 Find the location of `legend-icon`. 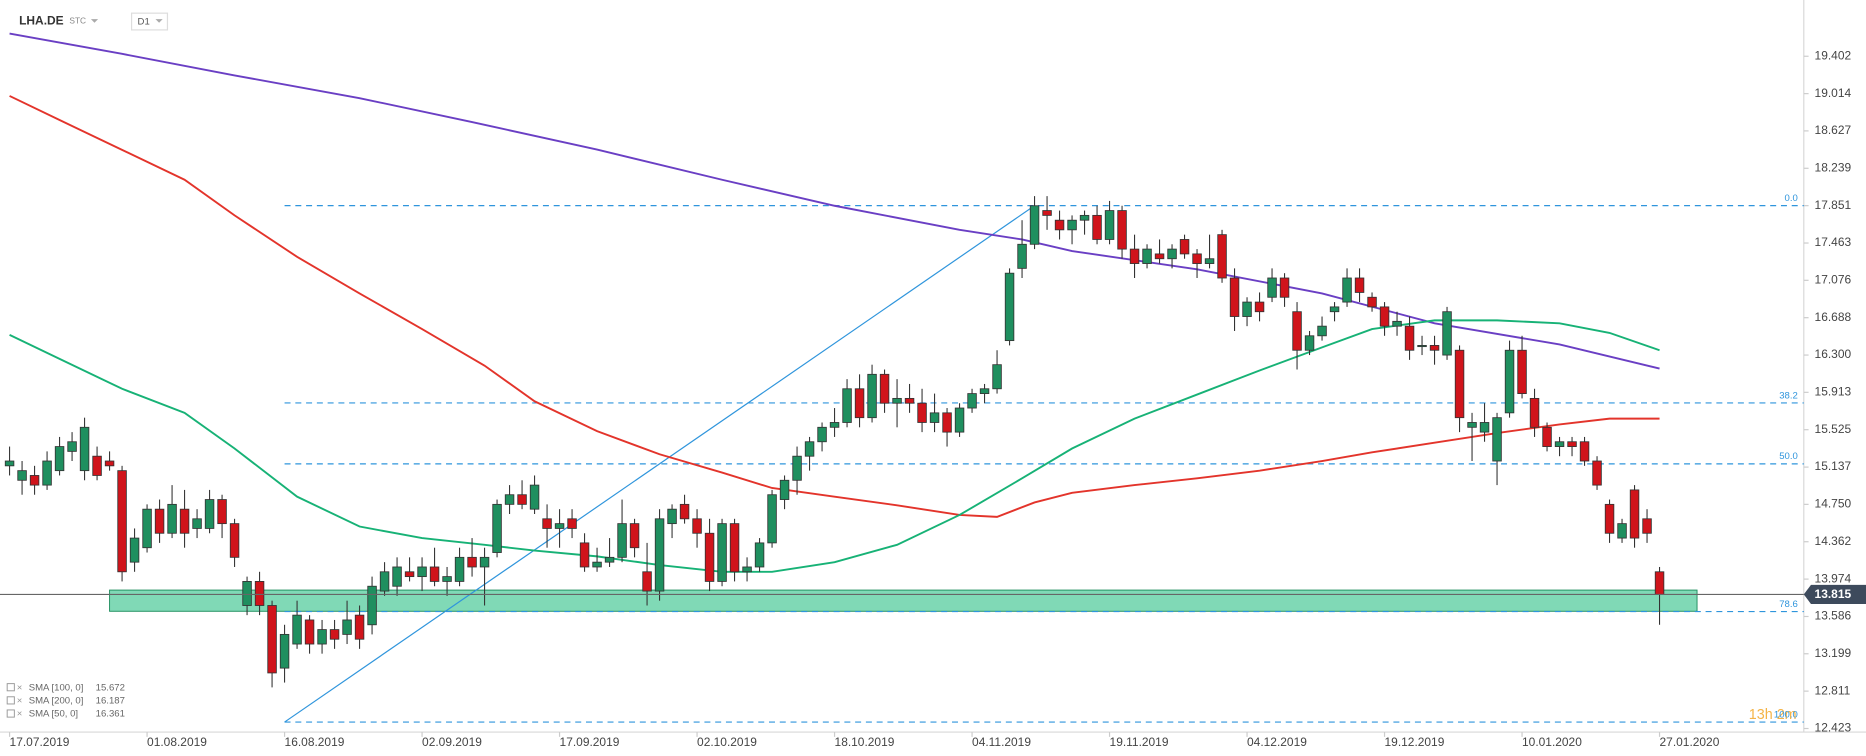

legend-icon is located at coordinates (10, 713).